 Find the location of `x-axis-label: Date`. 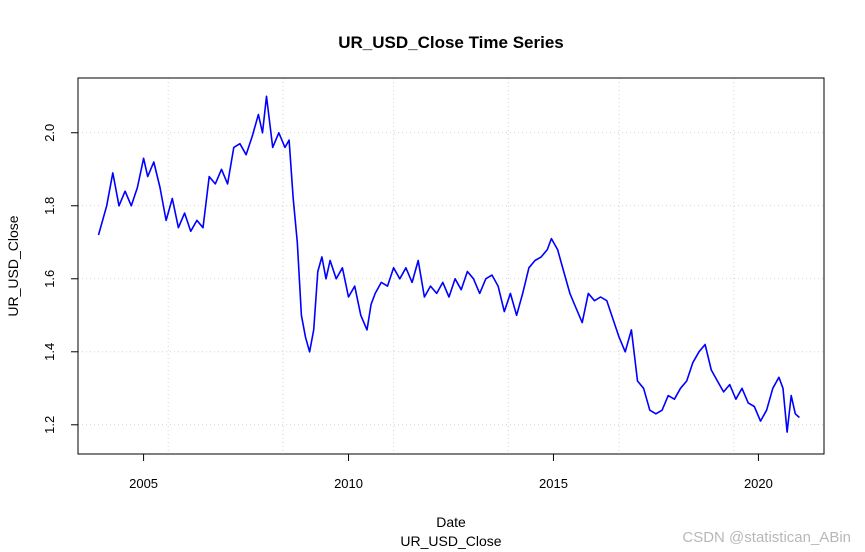

x-axis-label: Date is located at coordinates (451, 522).